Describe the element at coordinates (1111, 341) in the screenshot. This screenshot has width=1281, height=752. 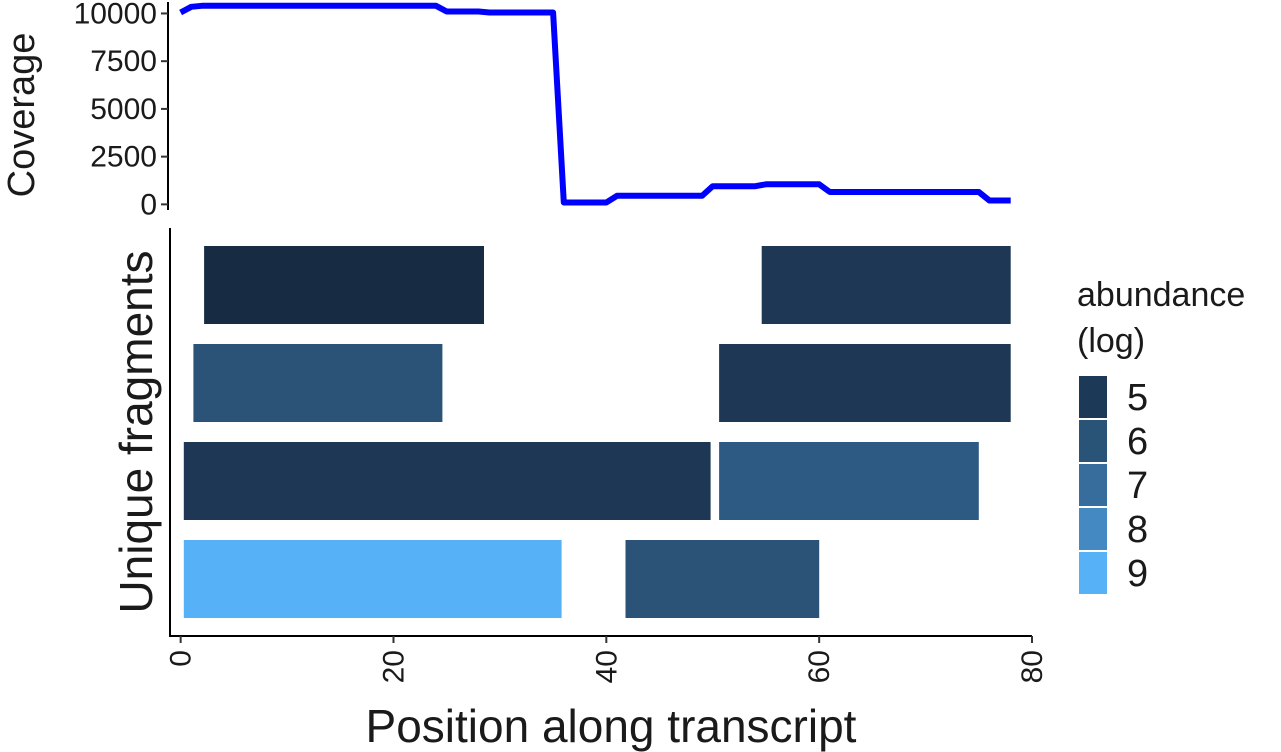
I see `legend-title-line-2: (log)` at that location.